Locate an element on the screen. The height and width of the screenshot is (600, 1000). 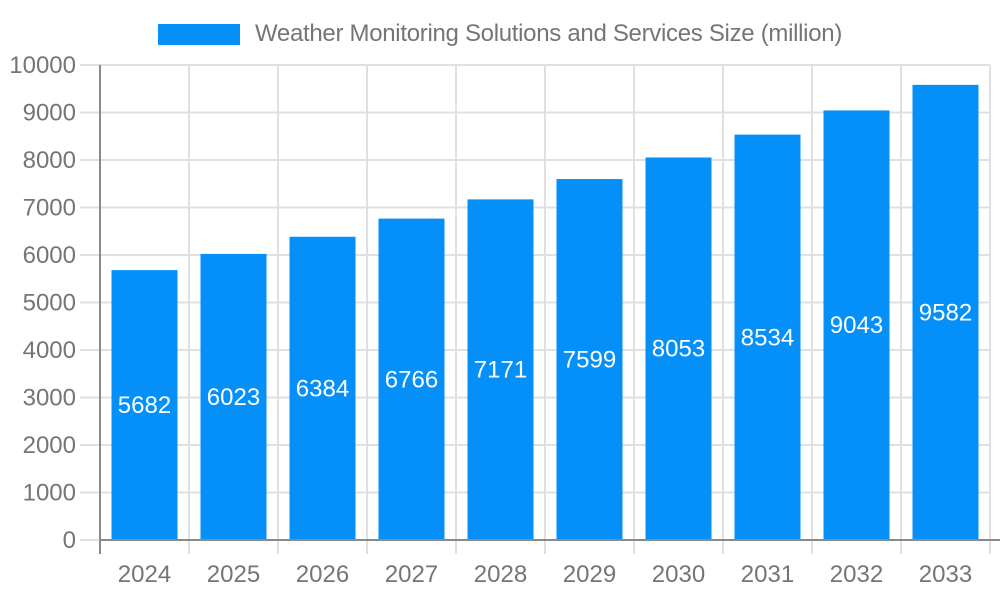
bar-value-label: 8534 is located at coordinates (767, 337).